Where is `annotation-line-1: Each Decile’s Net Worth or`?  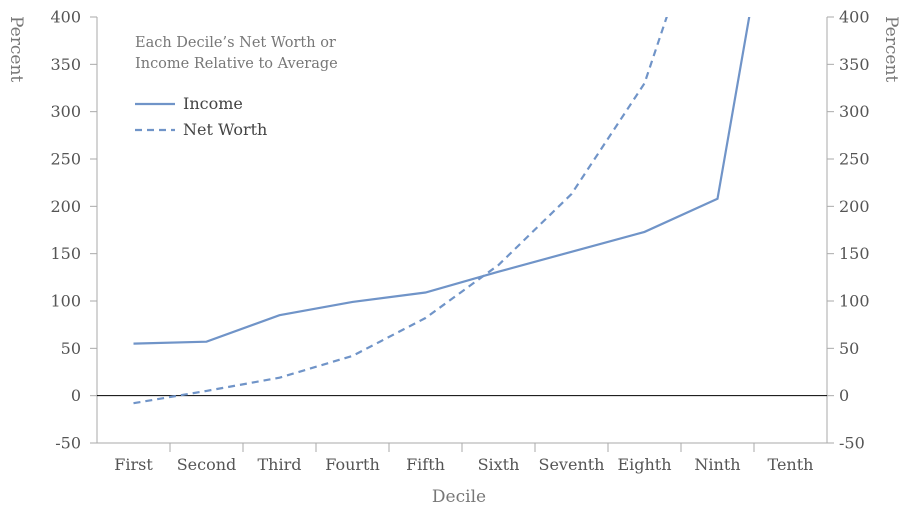
annotation-line-1: Each Decile’s Net Worth or is located at coordinates (235, 43).